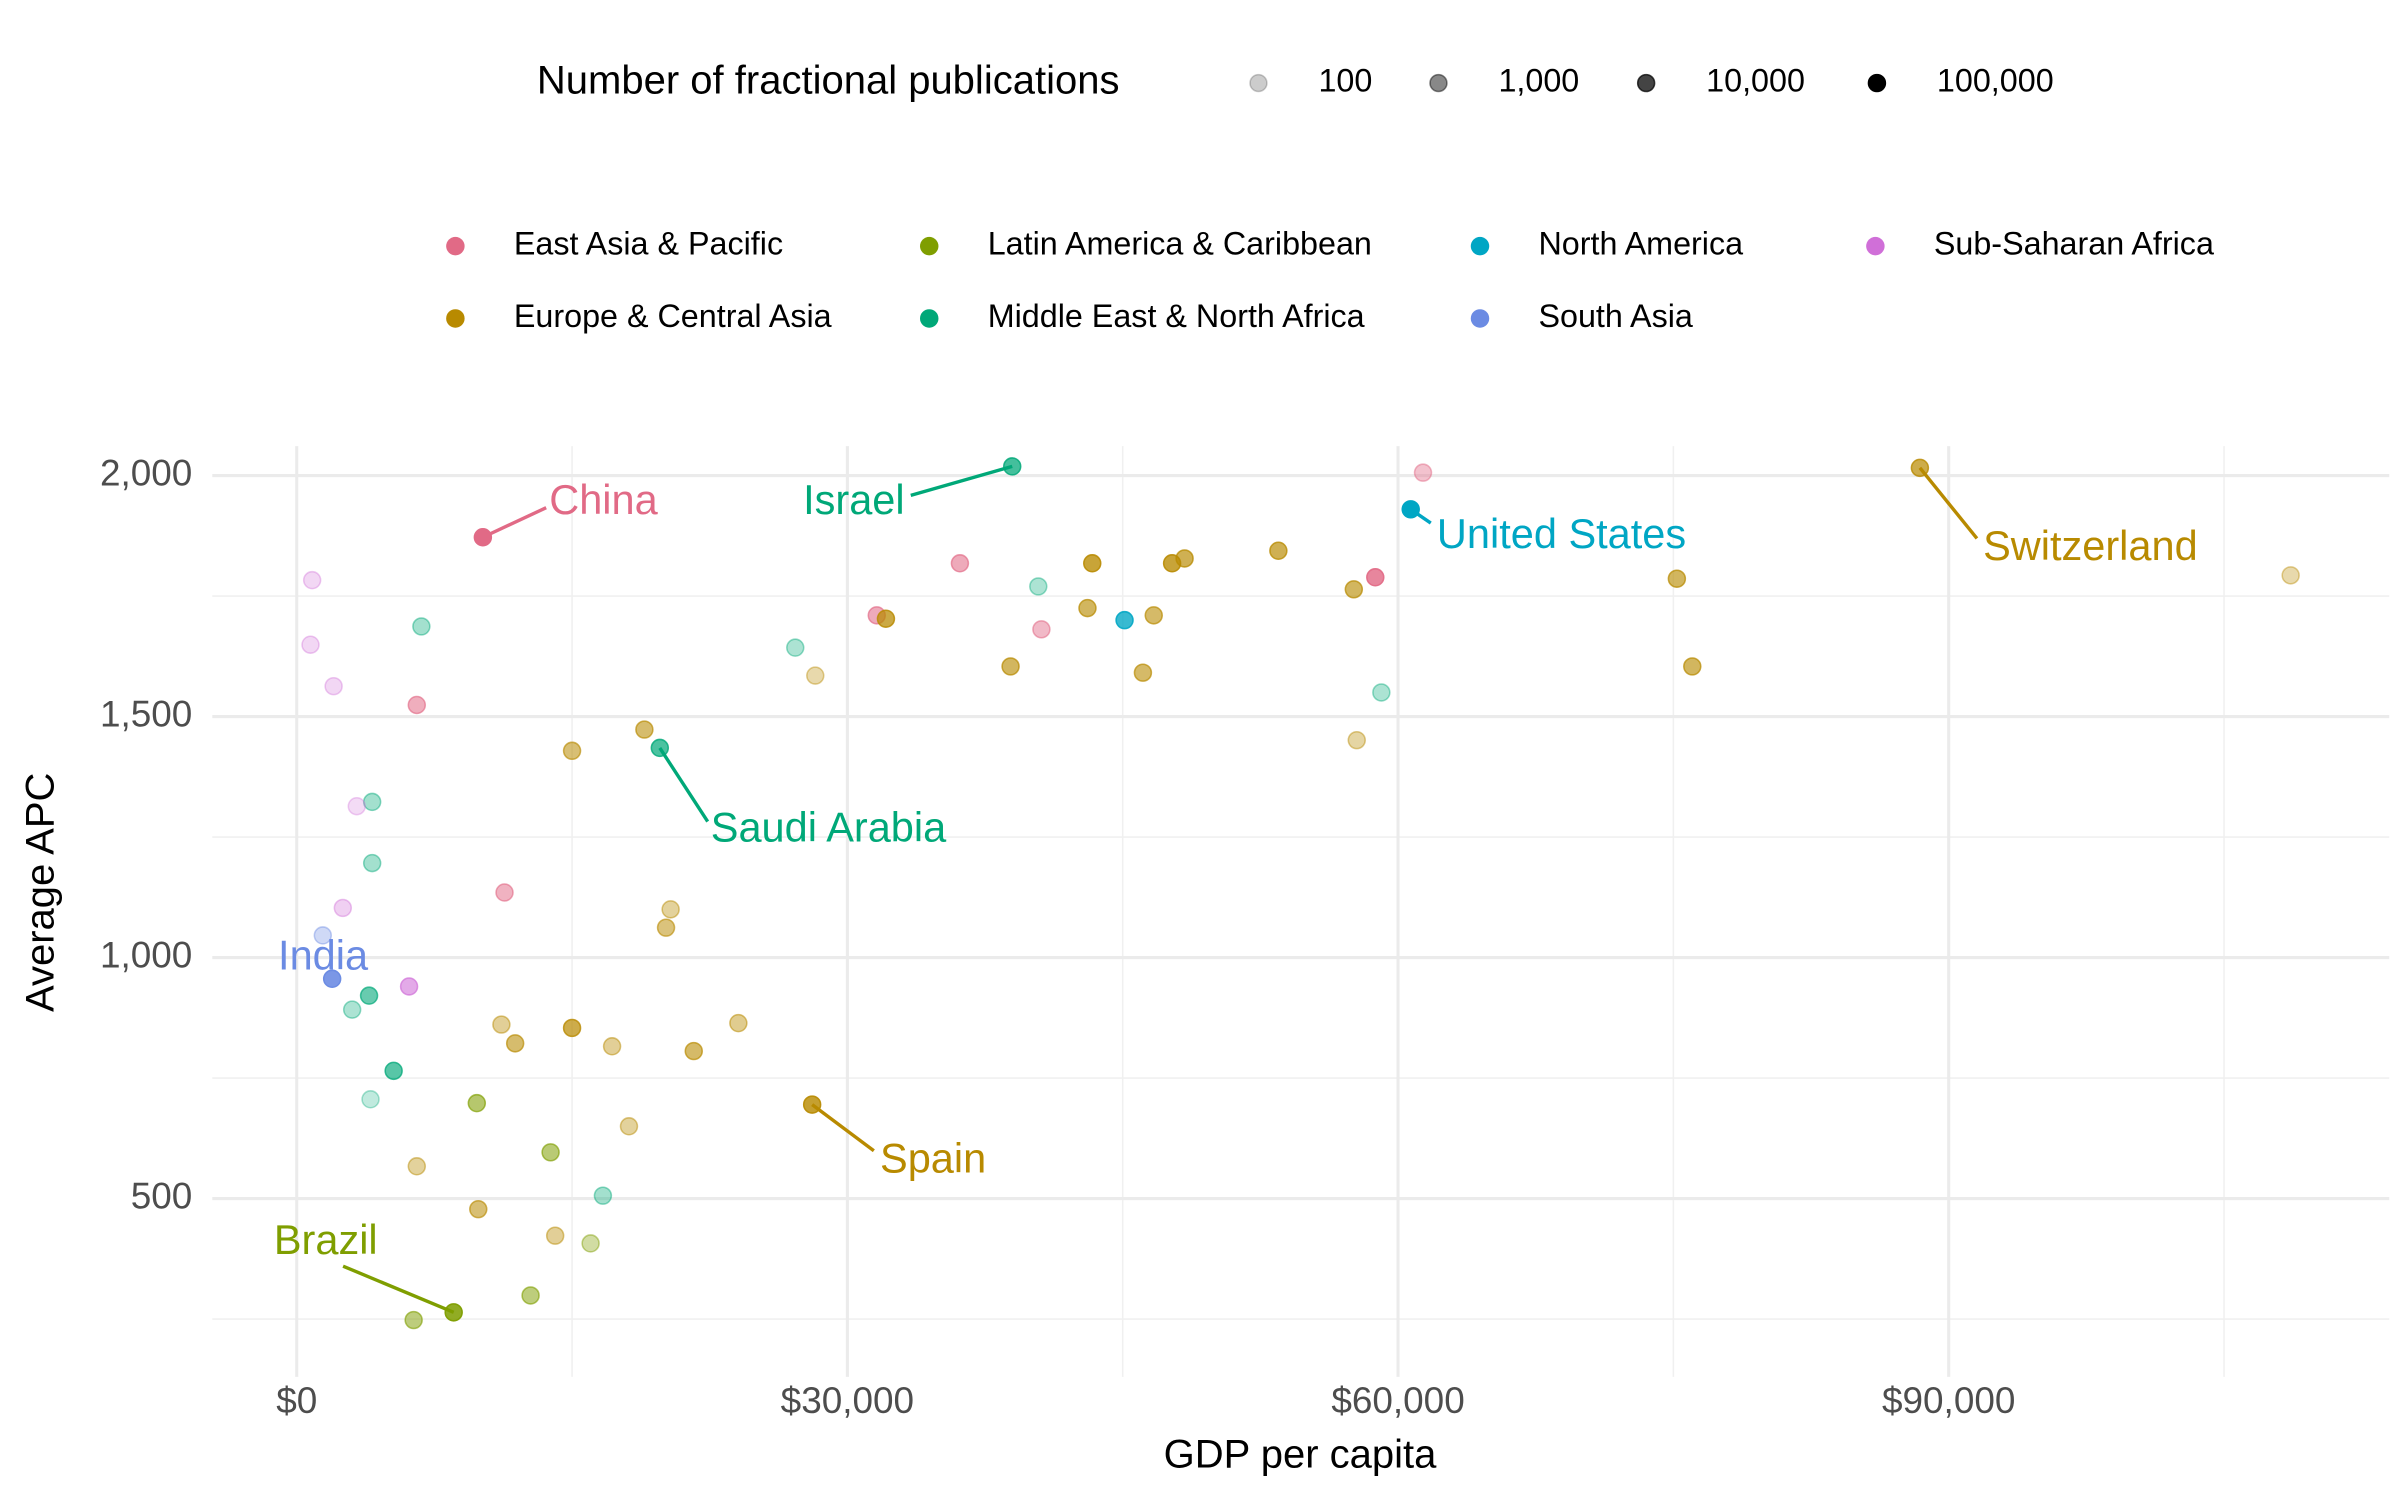 The width and height of the screenshot is (2400, 1500). Describe the element at coordinates (1948, 1400) in the screenshot. I see `x-tick-label: $90,000` at that location.